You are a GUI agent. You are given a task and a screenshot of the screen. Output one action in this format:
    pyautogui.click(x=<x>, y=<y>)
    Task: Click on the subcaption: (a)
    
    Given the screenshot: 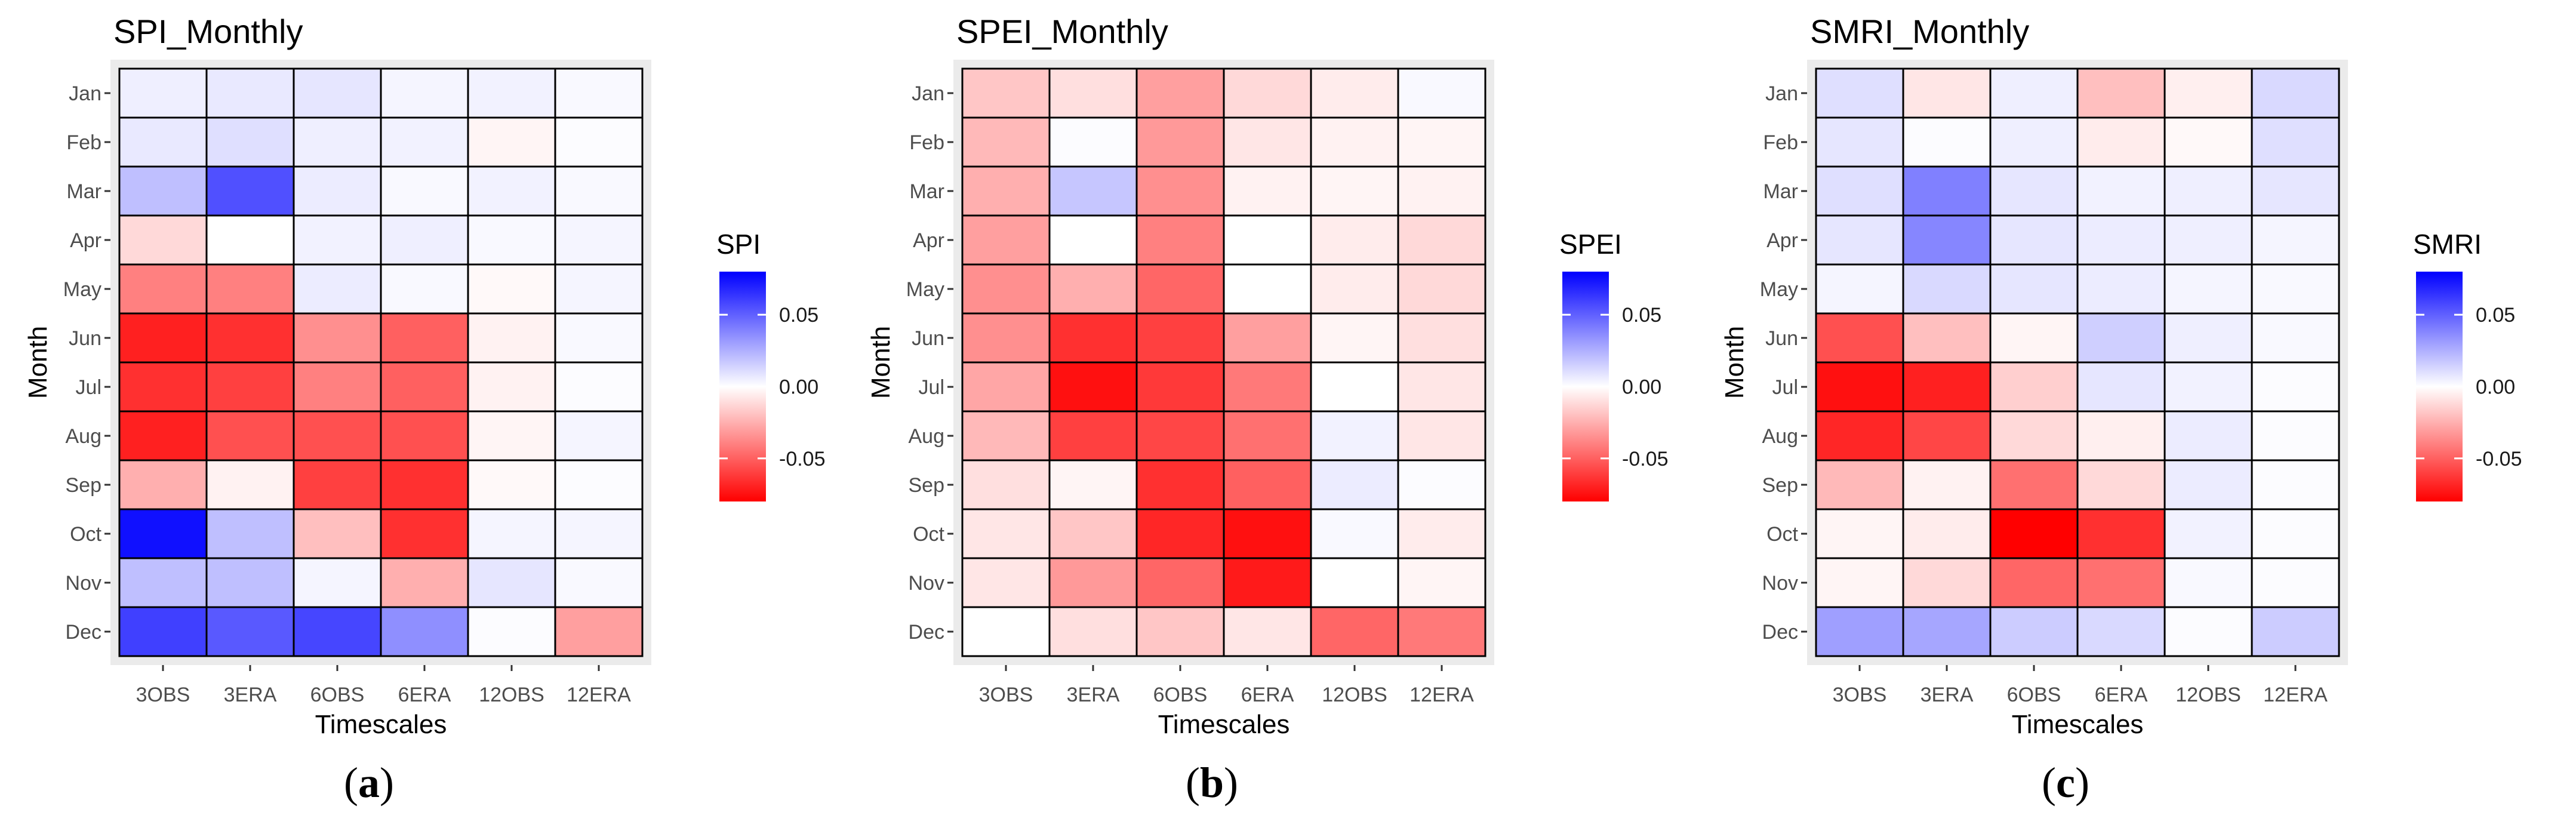 What is the action you would take?
    pyautogui.click(x=369, y=783)
    